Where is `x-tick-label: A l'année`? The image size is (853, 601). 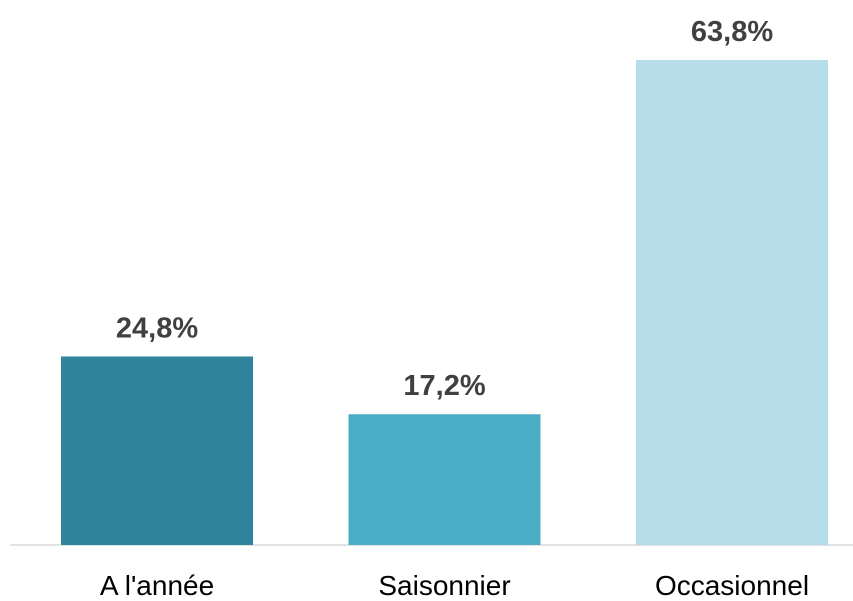 x-tick-label: A l'année is located at coordinates (157, 585).